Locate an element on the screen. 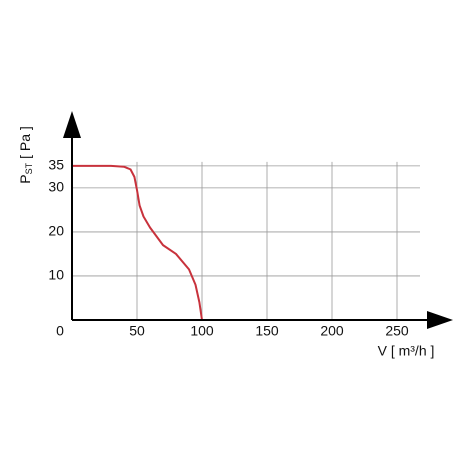  x-tick-label: 200 is located at coordinates (332, 331).